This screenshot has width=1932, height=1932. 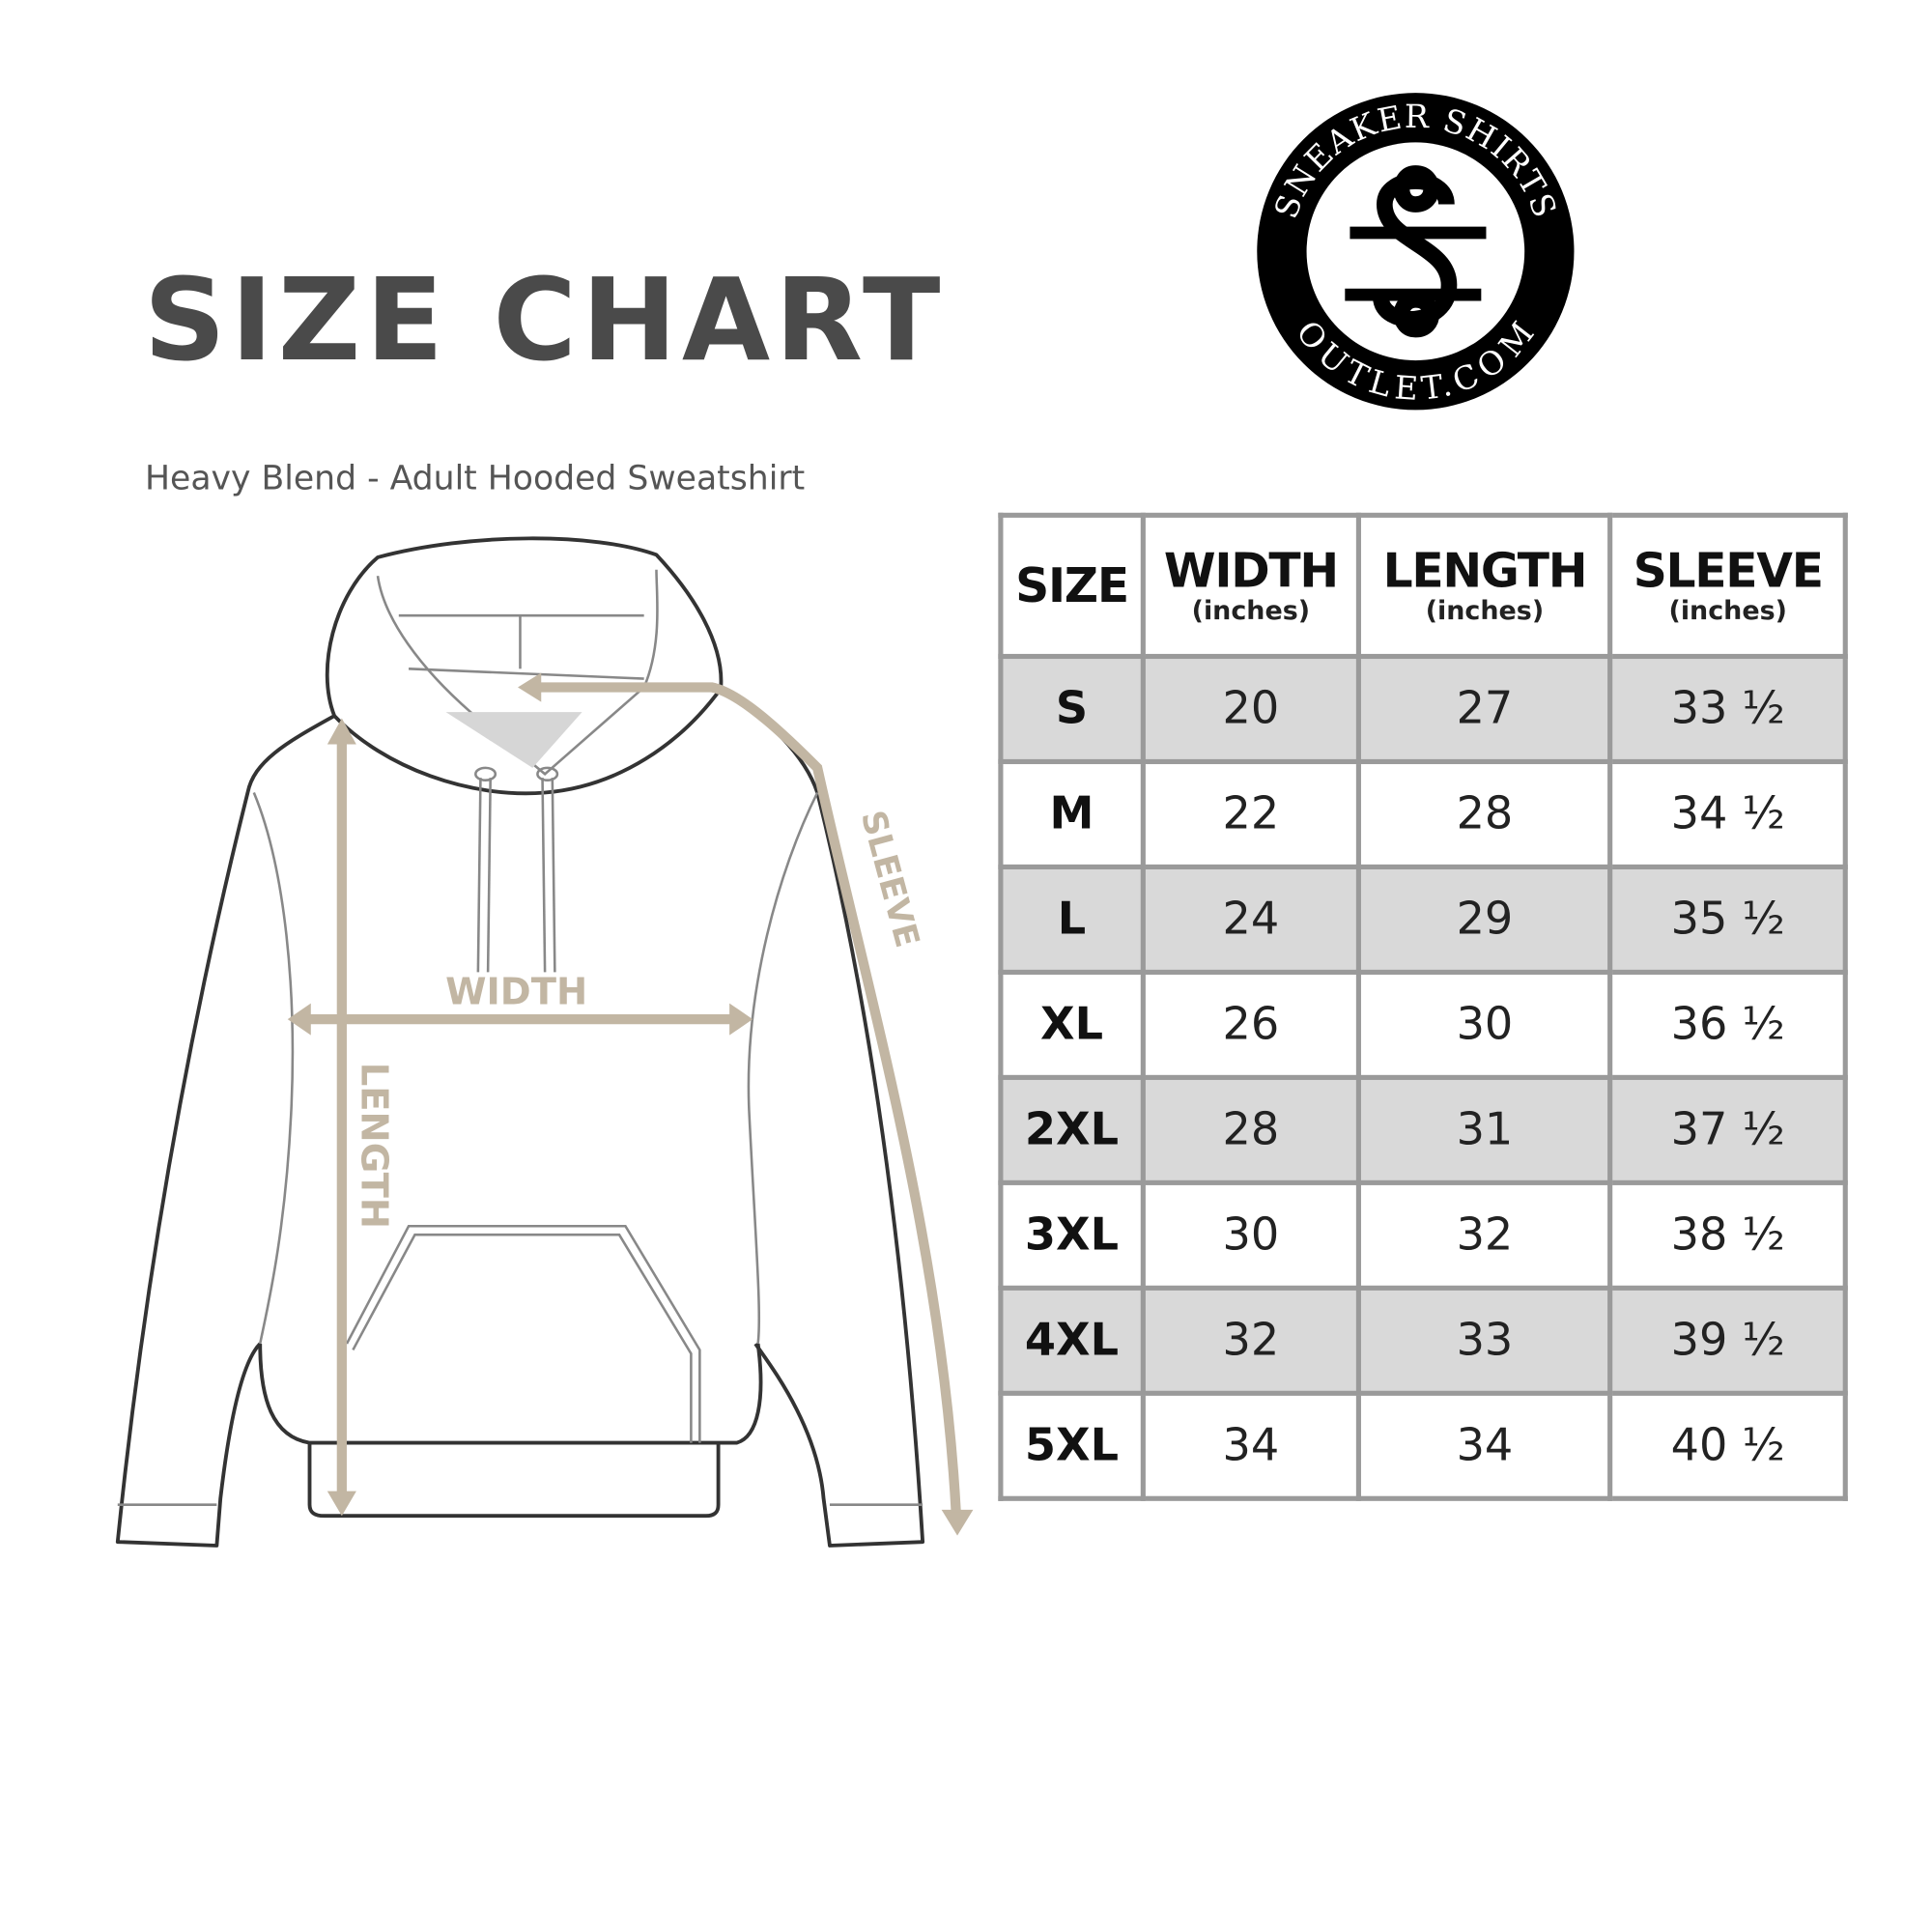 I want to click on measure-cell-length: 27, so click(x=1484, y=709).